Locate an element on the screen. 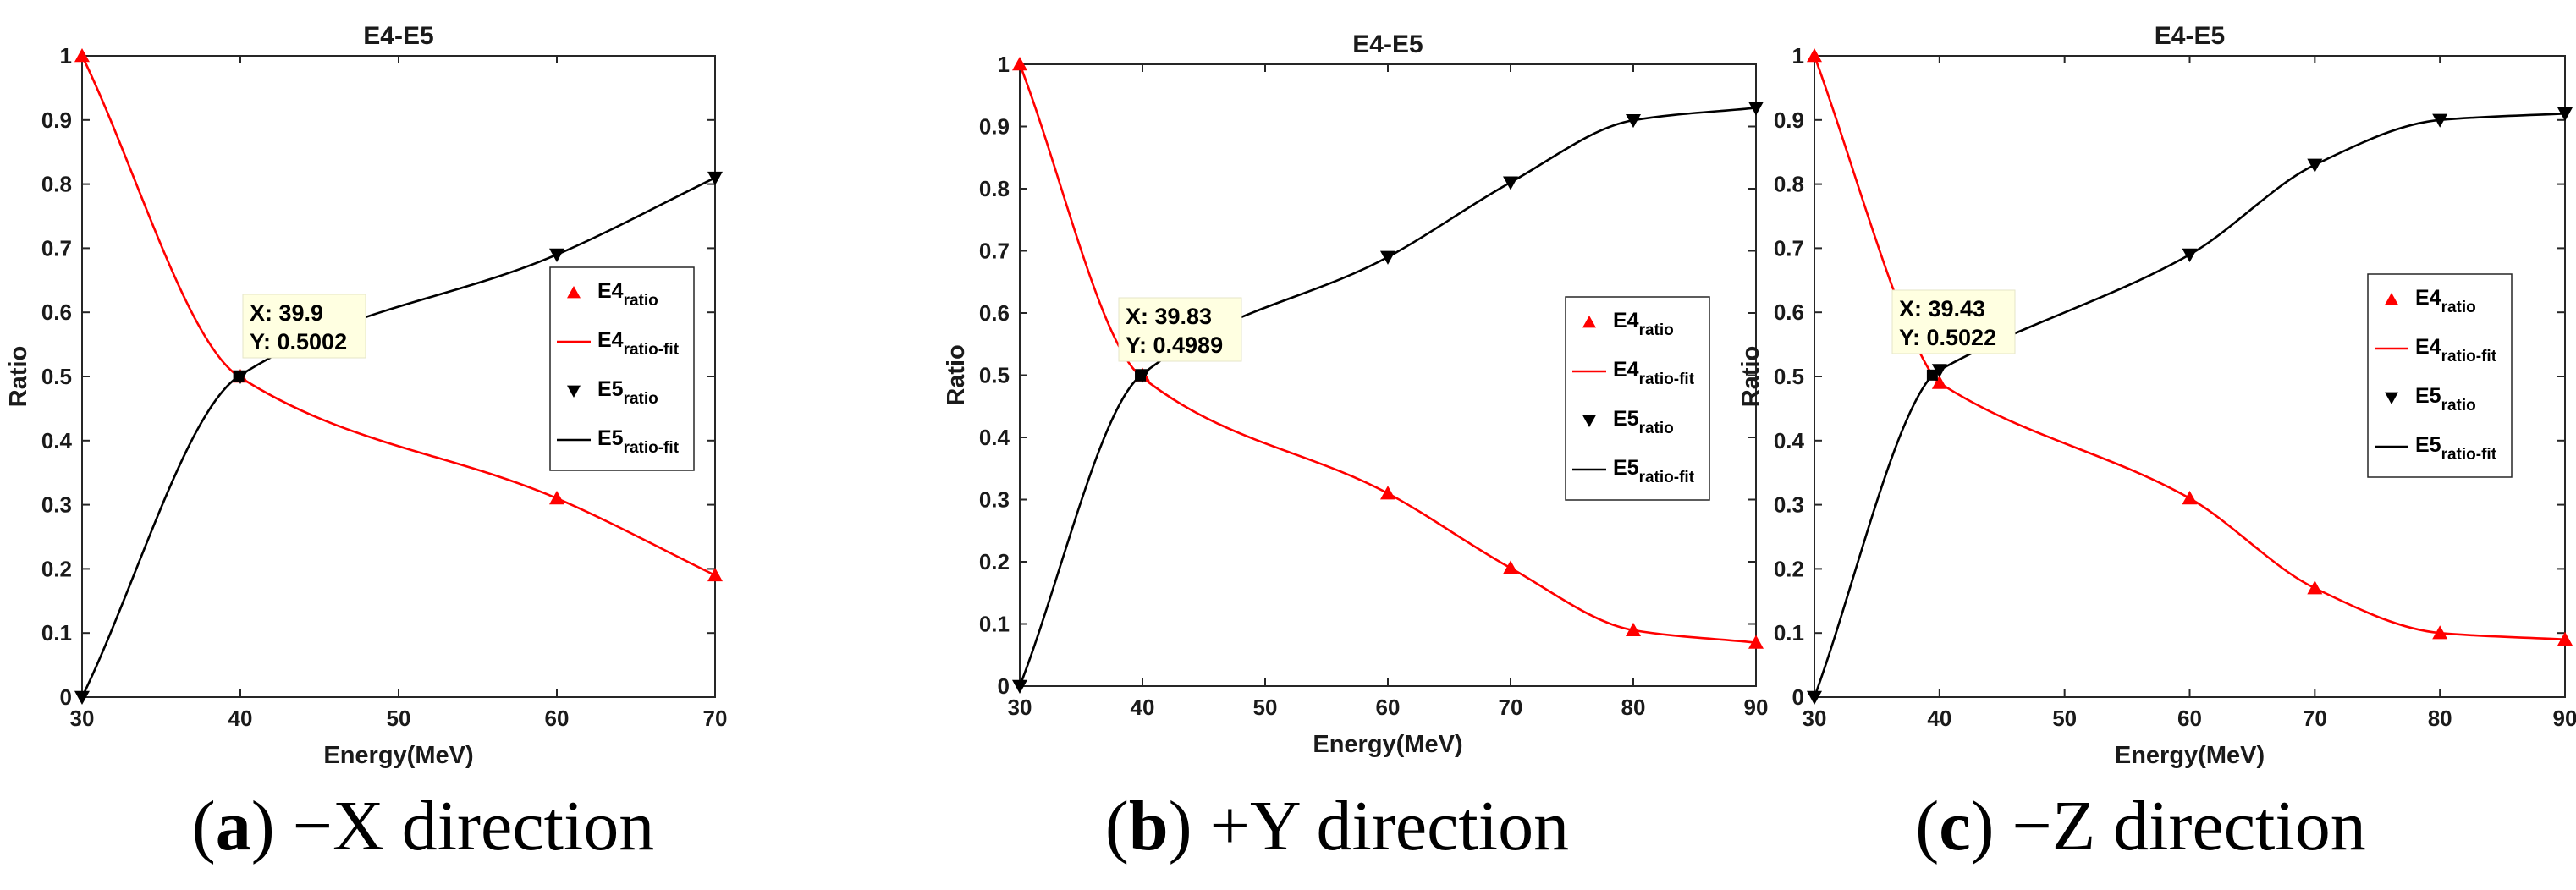 The width and height of the screenshot is (2576, 890). legend-label: E4ratio is located at coordinates (627, 295).